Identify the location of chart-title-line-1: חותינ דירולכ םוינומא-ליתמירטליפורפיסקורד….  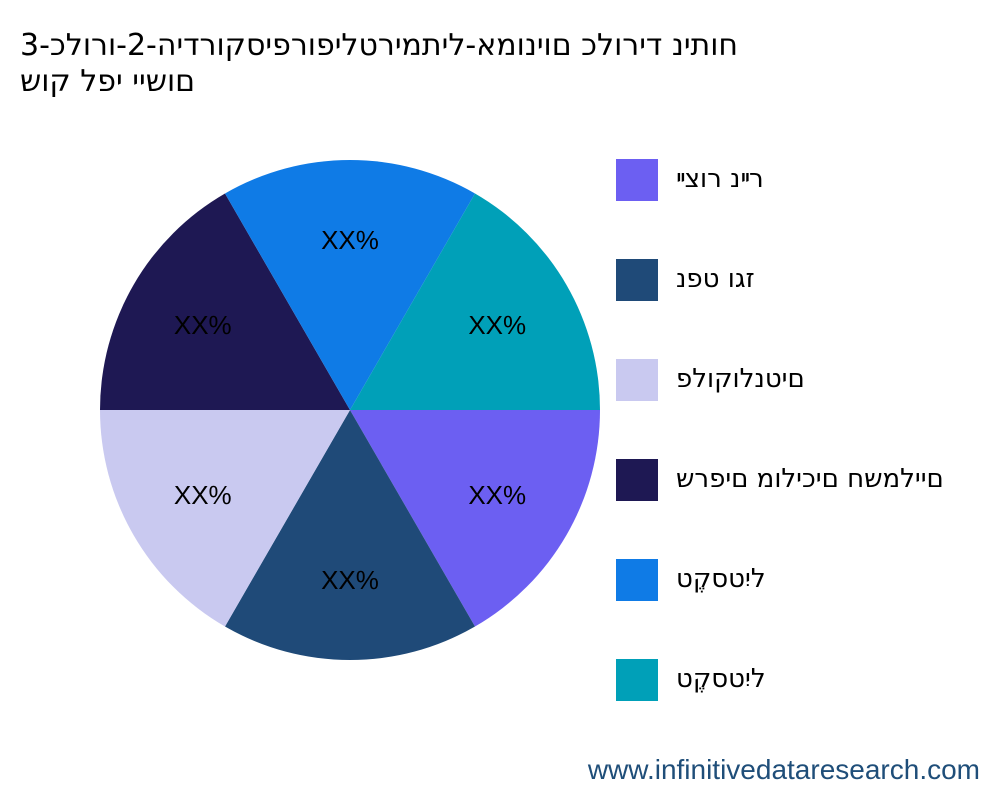
(379, 45).